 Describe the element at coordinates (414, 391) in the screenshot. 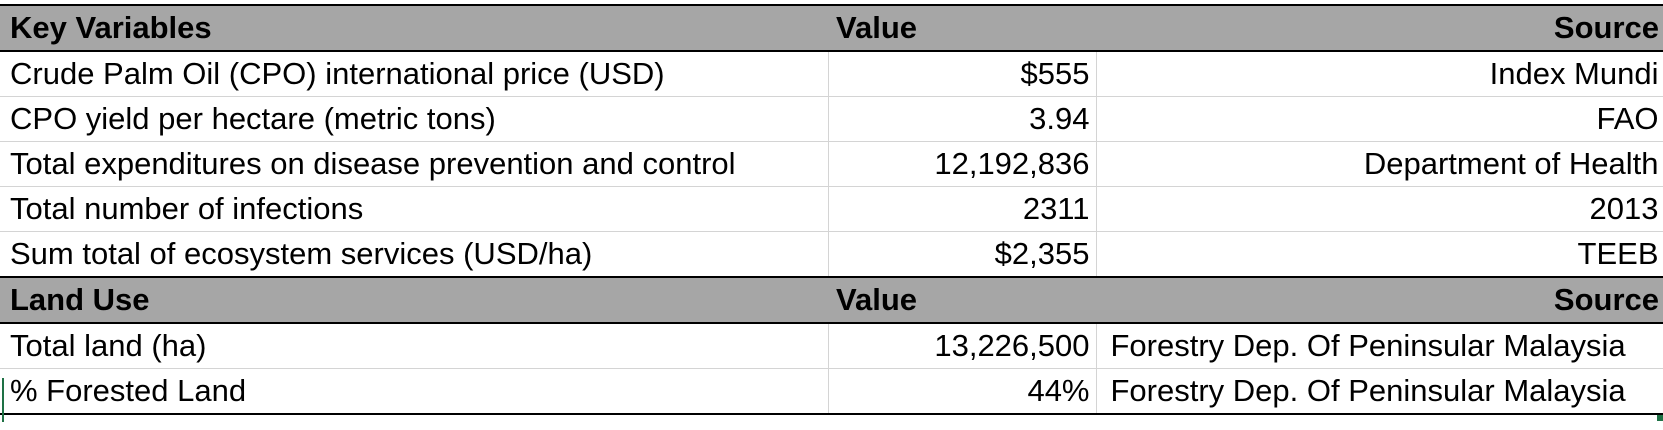

I see `label-cell: % Forested Land` at that location.